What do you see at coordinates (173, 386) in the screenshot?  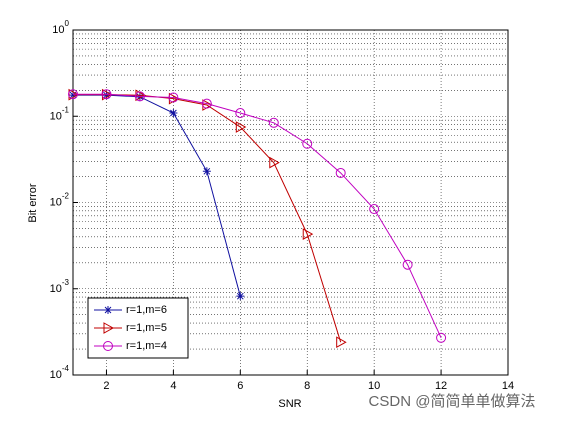 I see `x-tick-label: 4` at bounding box center [173, 386].